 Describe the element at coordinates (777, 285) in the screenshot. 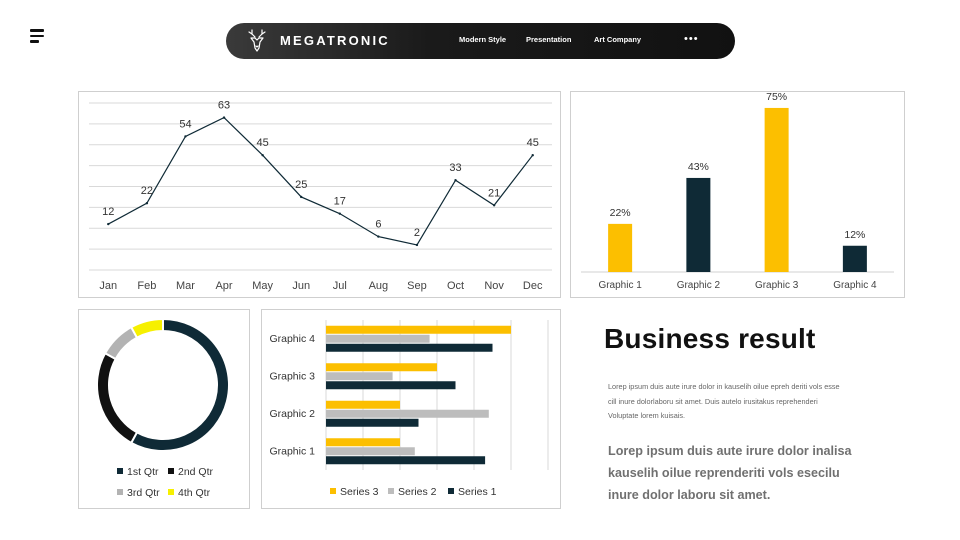

I see `x-tick-label: Graphic 3` at that location.